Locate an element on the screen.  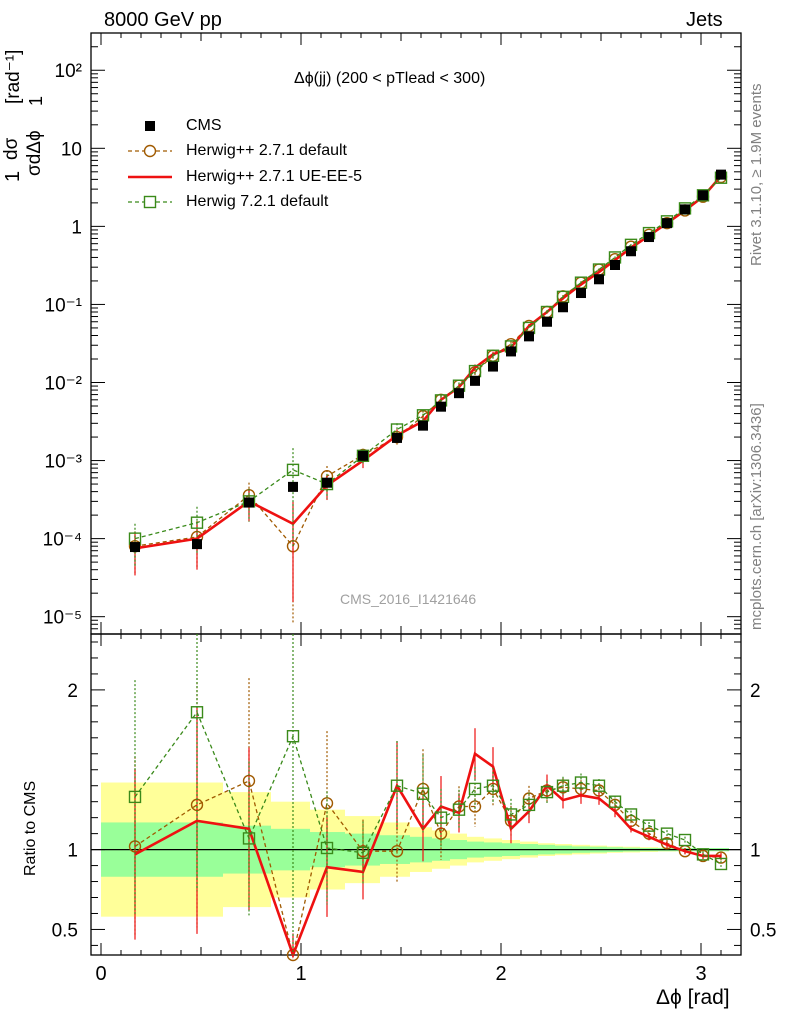
x-tick-label: 3 is located at coordinates (700, 974).